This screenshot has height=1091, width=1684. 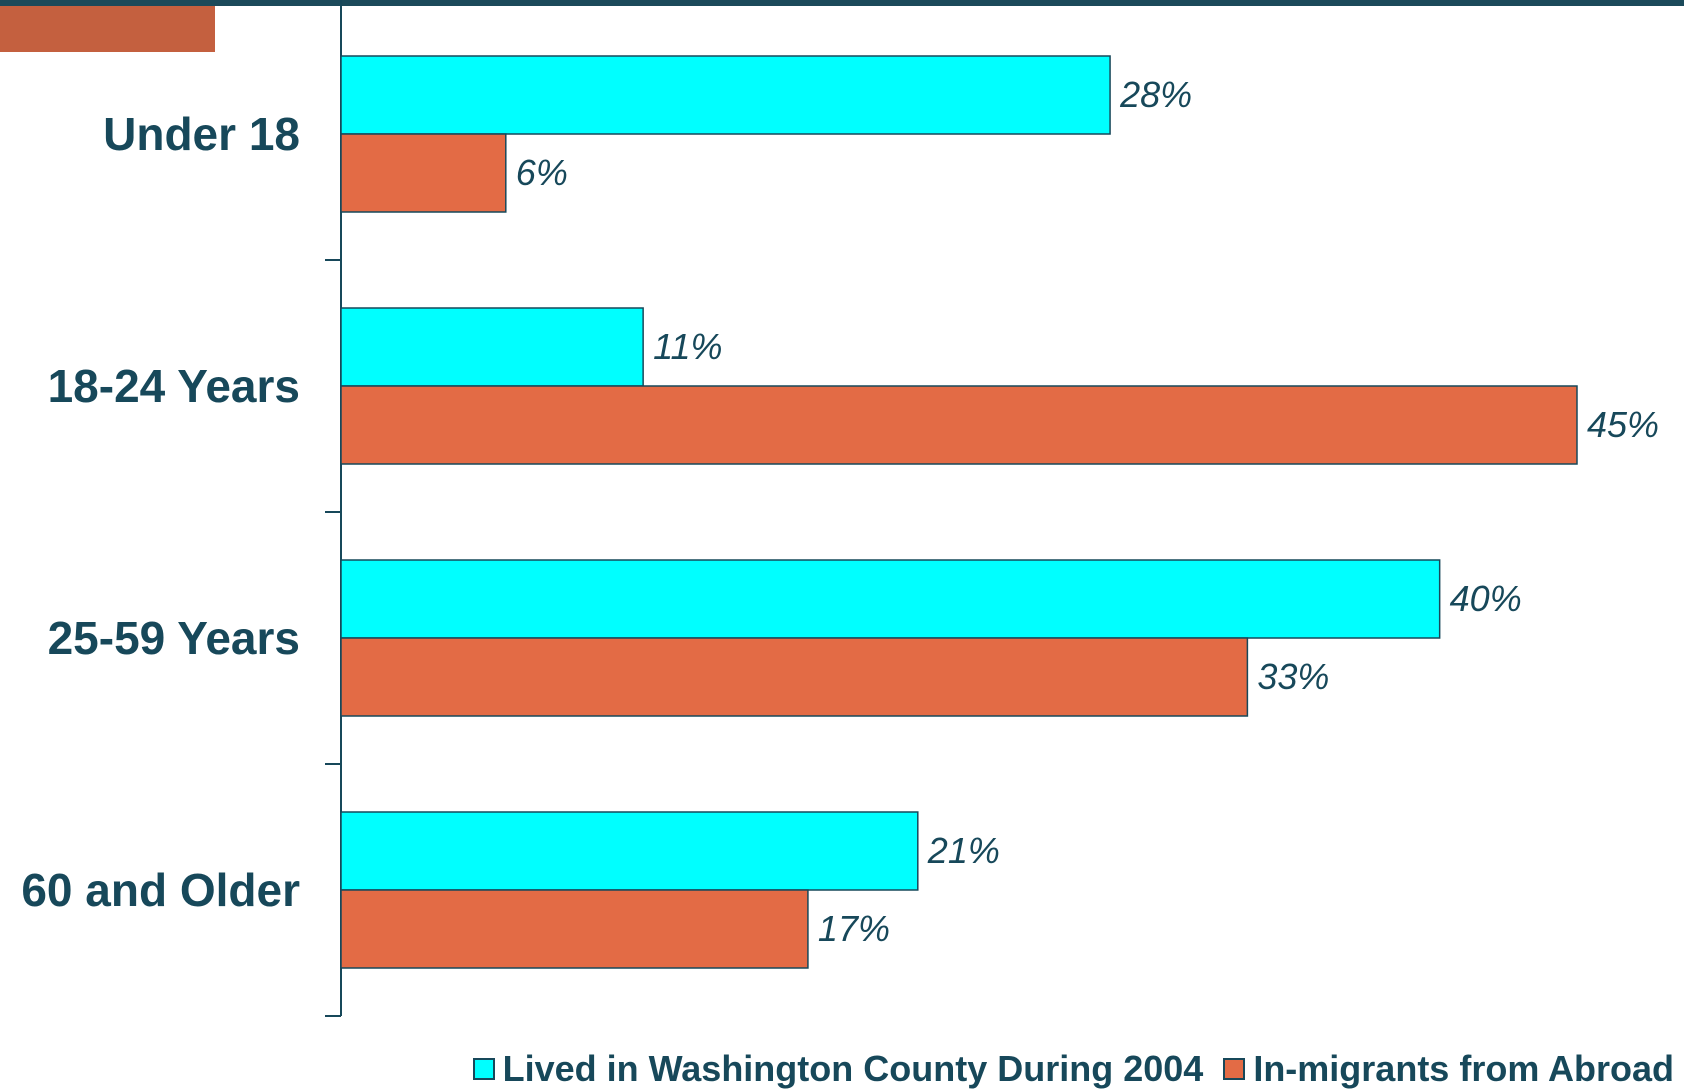 I want to click on category-label: Under 18, so click(x=201, y=134).